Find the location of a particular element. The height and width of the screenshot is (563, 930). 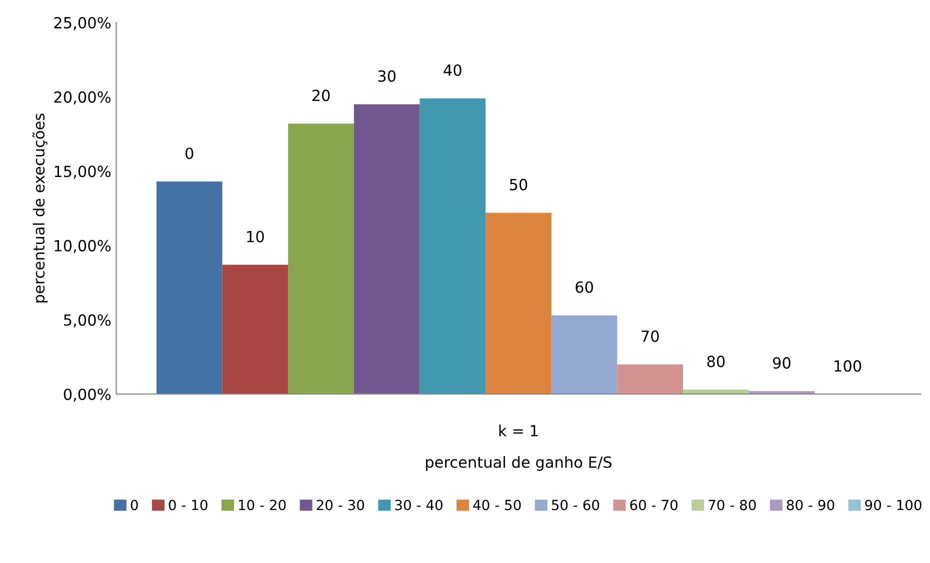

annotation: 80 is located at coordinates (716, 362).